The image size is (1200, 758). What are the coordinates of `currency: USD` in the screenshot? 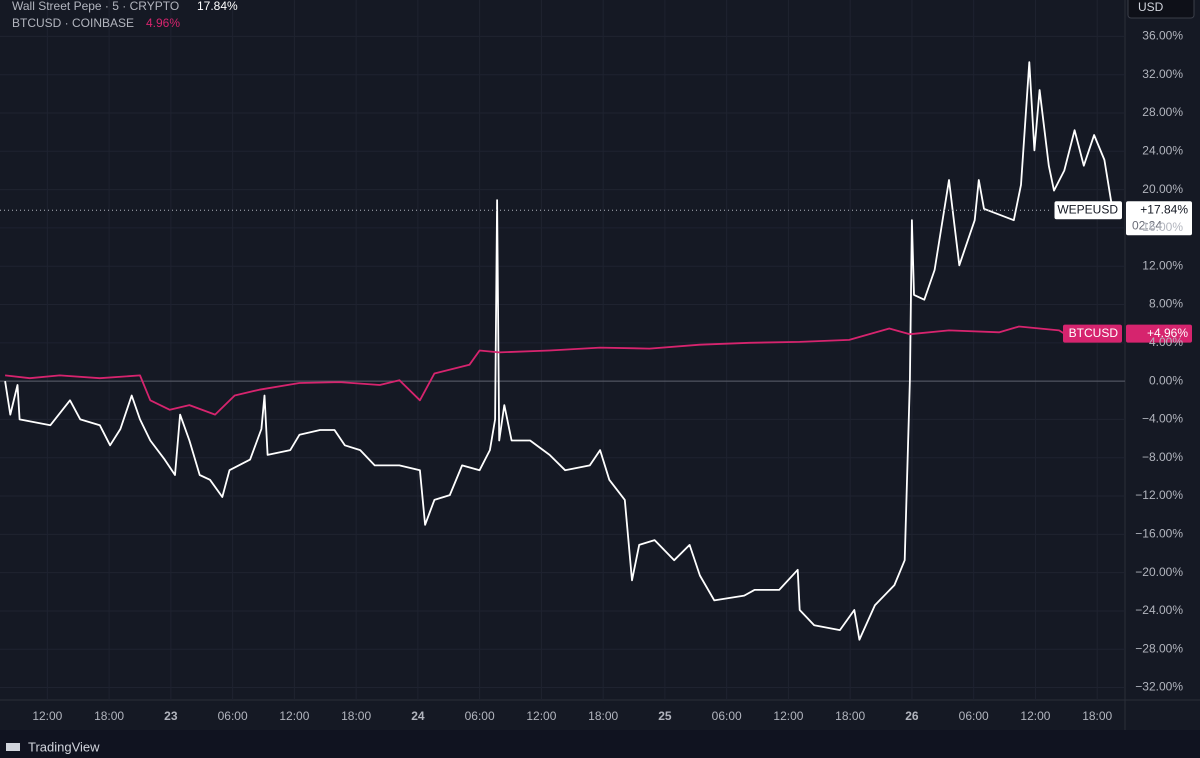 It's located at (1151, 7).